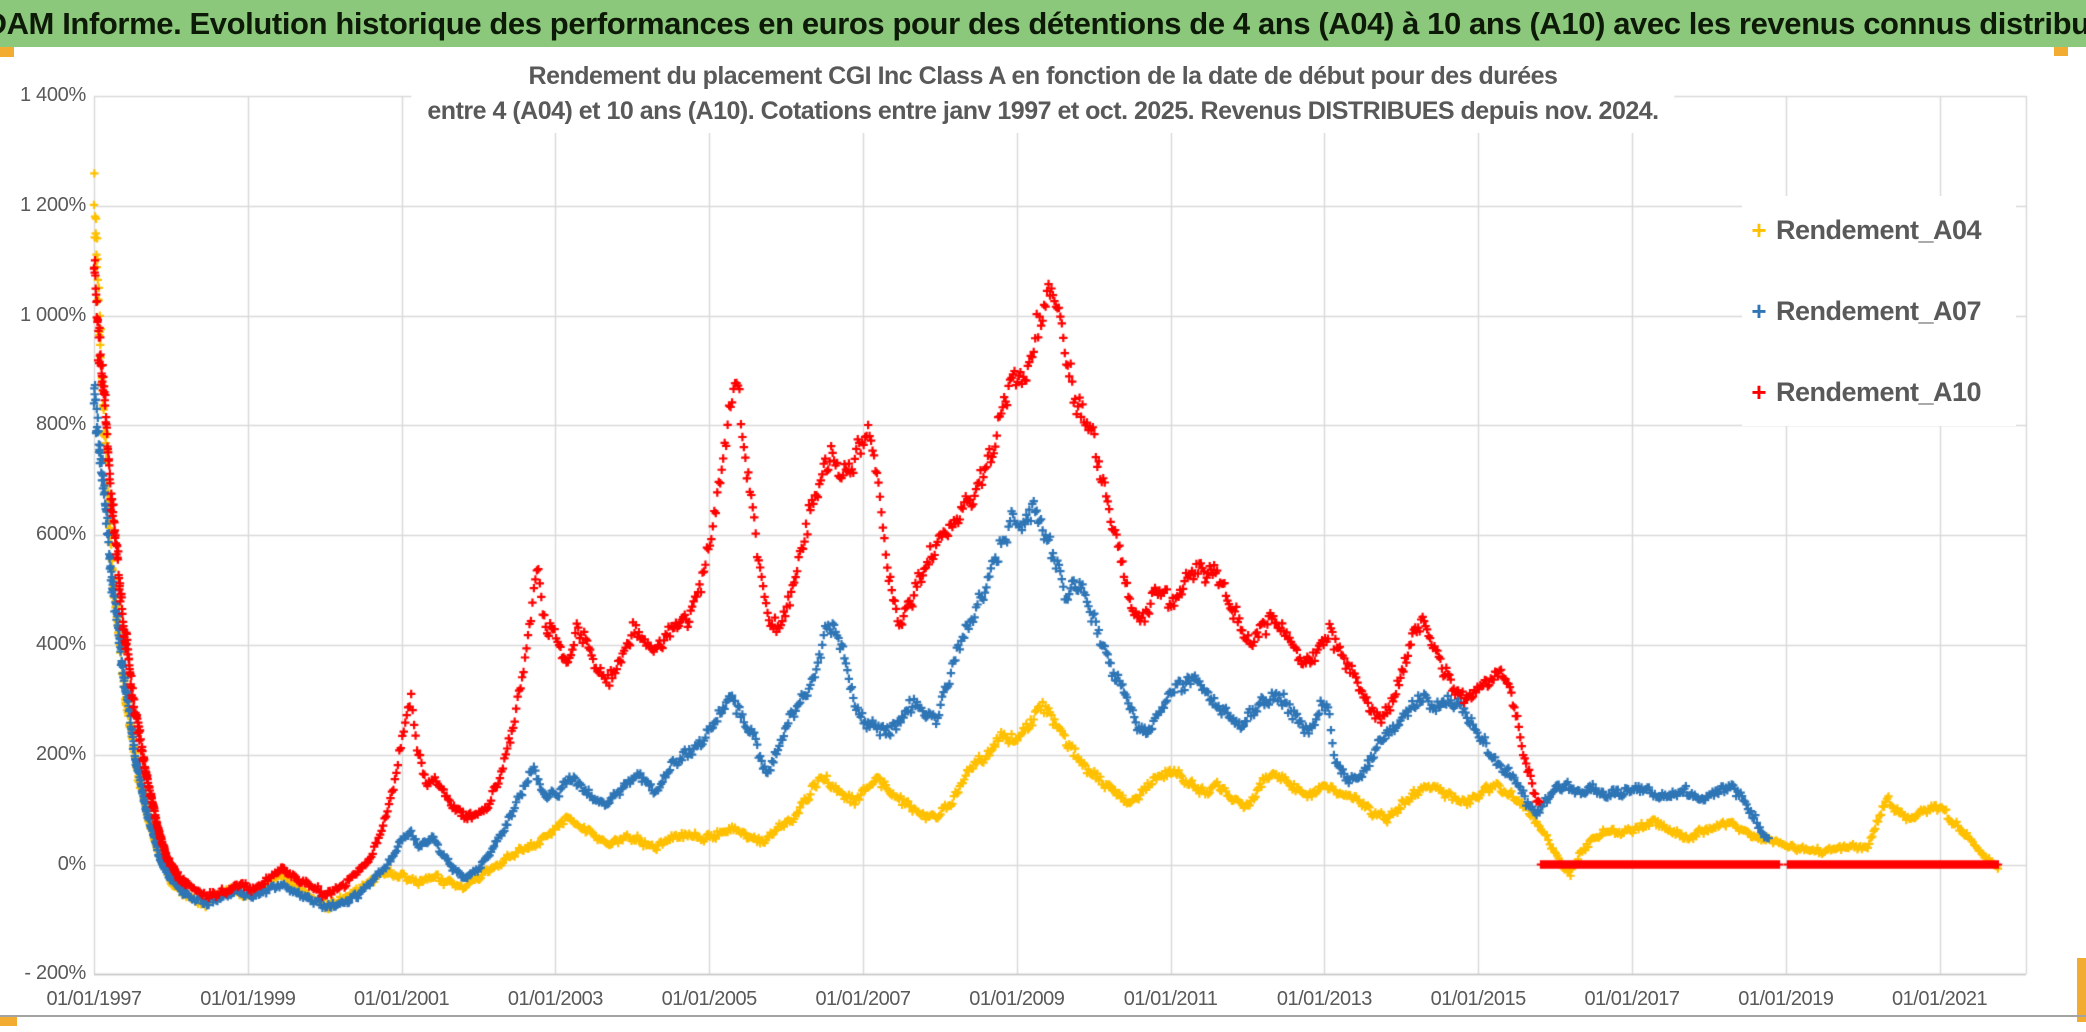 This screenshot has width=2086, height=1032. What do you see at coordinates (61, 424) in the screenshot?
I see `y-tick-label: 800%` at bounding box center [61, 424].